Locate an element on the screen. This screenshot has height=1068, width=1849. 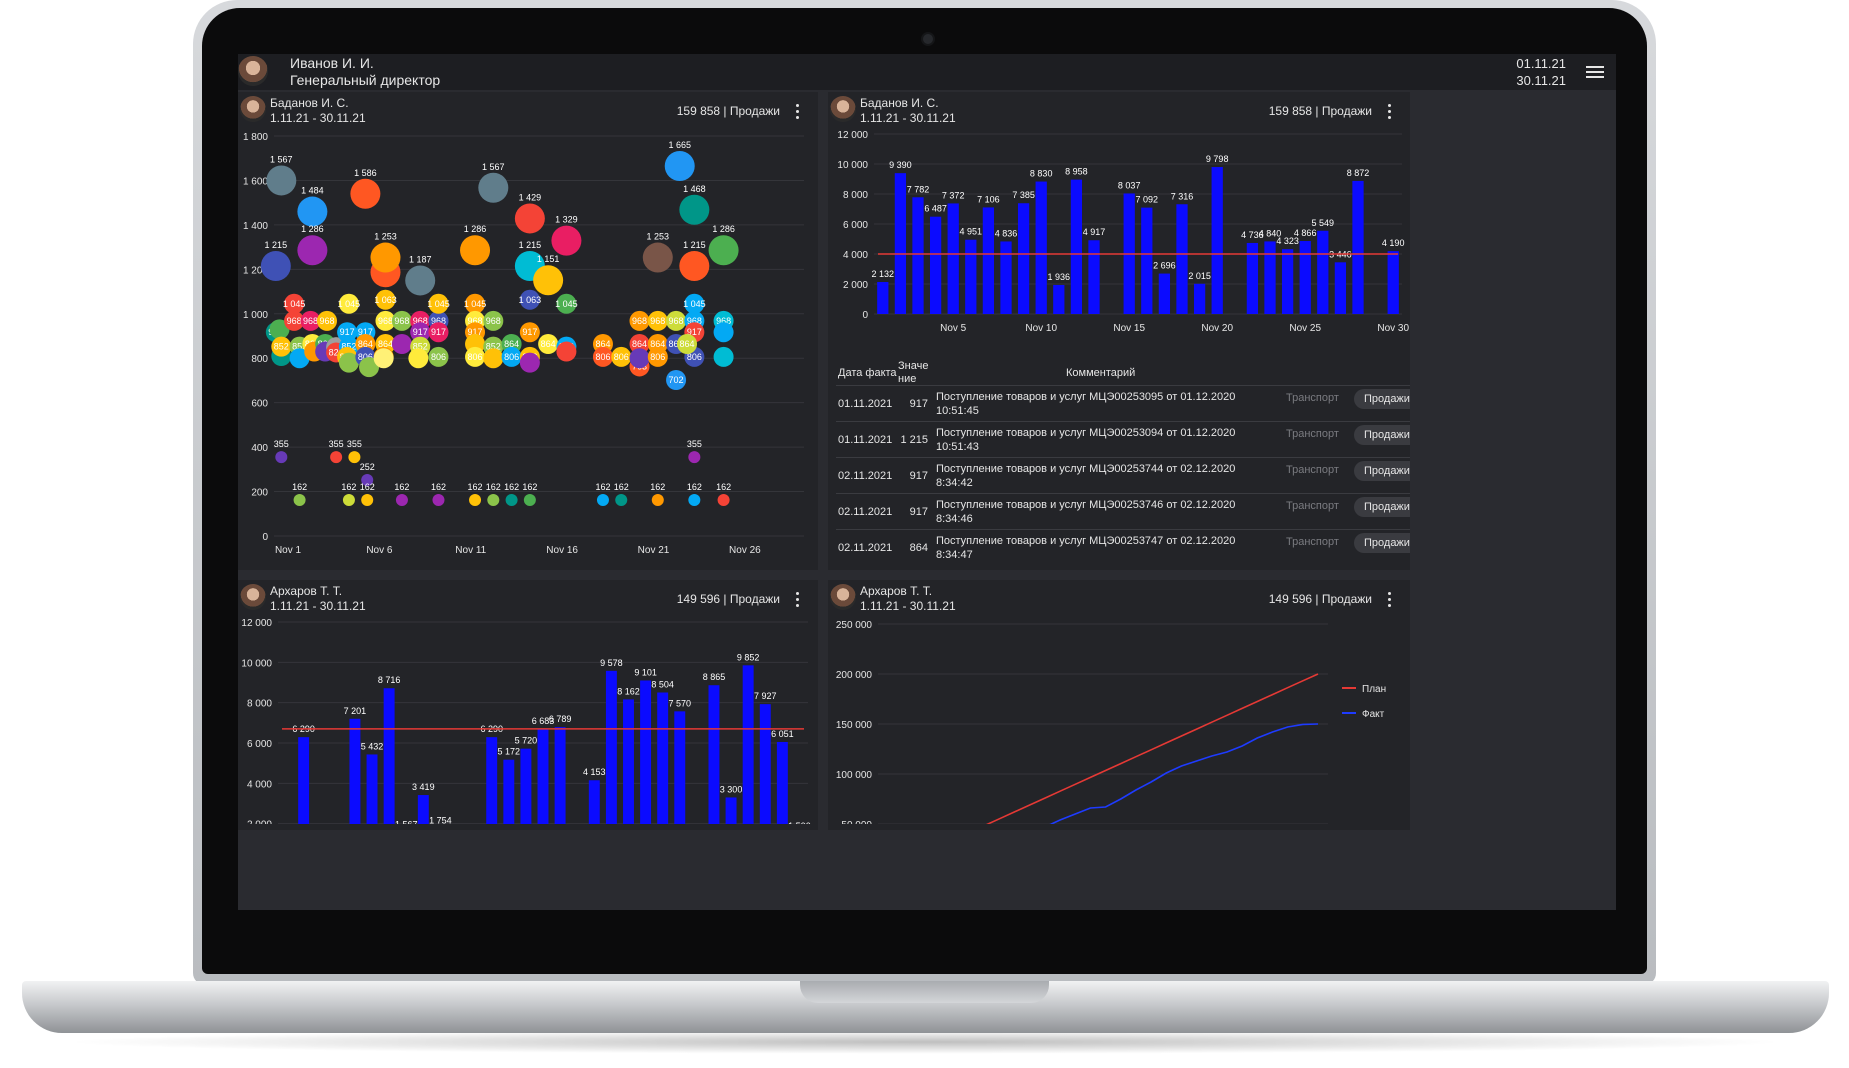
data-label: 8 958 is located at coordinates (1076, 172).